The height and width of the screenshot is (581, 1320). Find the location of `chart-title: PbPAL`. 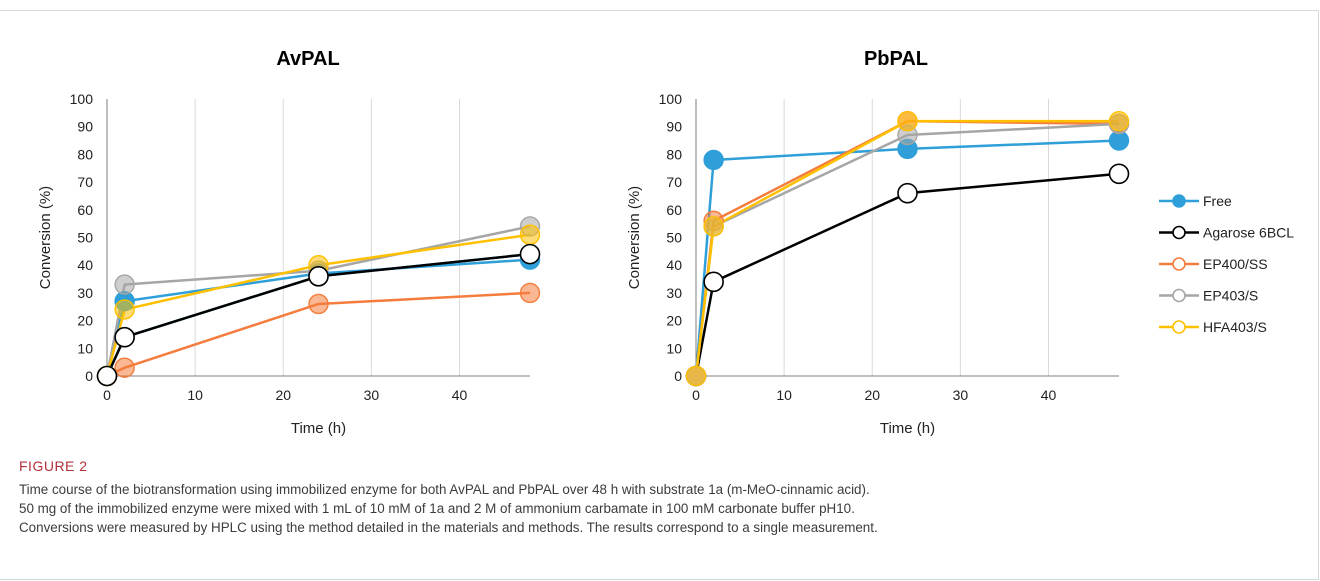

chart-title: PbPAL is located at coordinates (896, 59).